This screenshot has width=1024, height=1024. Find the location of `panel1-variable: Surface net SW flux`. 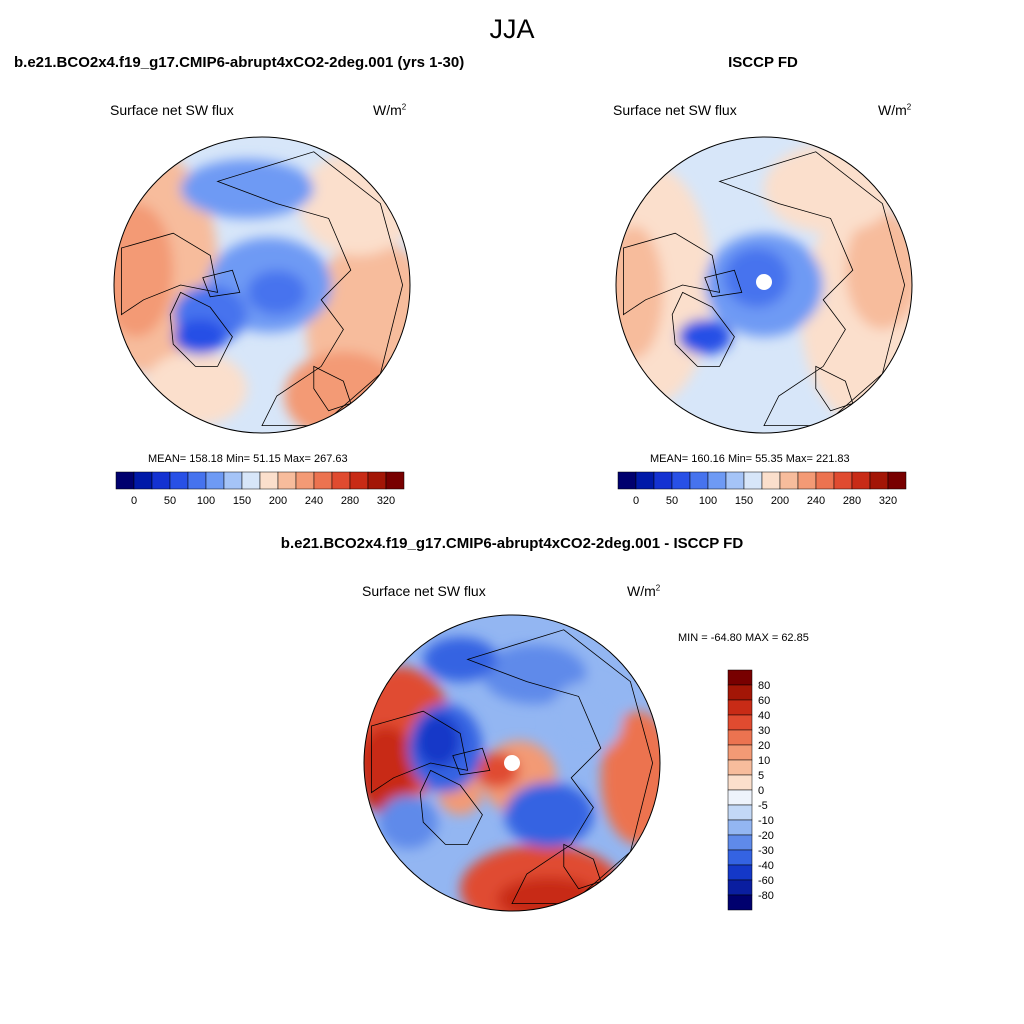

panel1-variable: Surface net SW flux is located at coordinates (172, 110).